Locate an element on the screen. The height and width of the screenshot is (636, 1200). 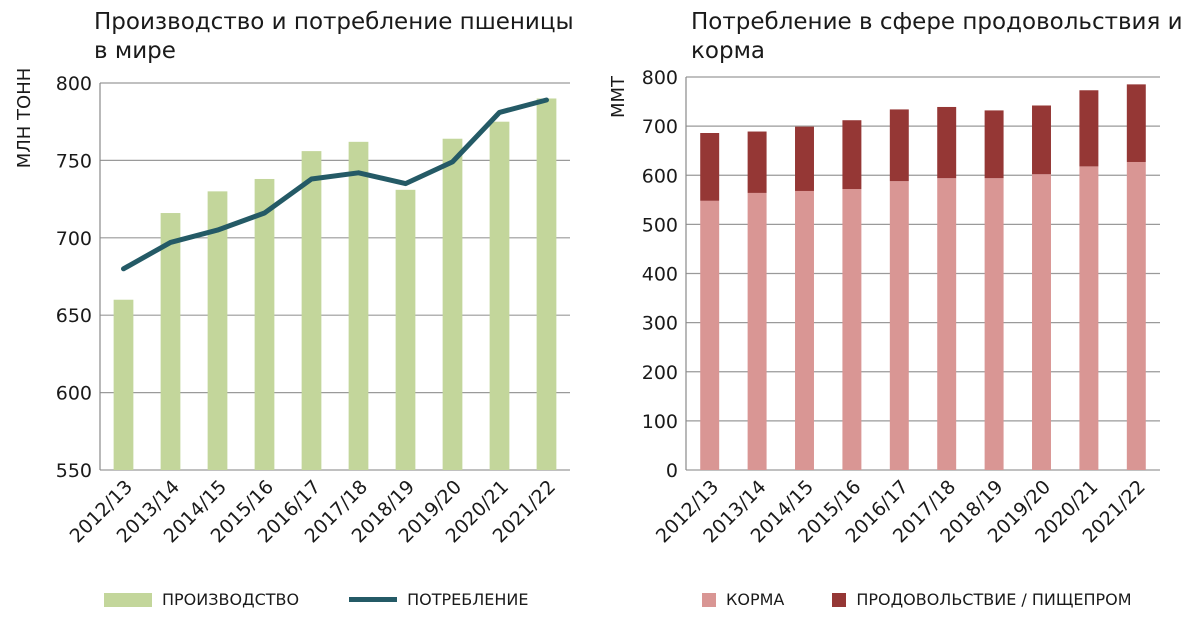
legend-right: КОРМА ПРОДОВОЛЬСТВИЕ / ПИЩЕПРОМ is located at coordinates (917, 599).